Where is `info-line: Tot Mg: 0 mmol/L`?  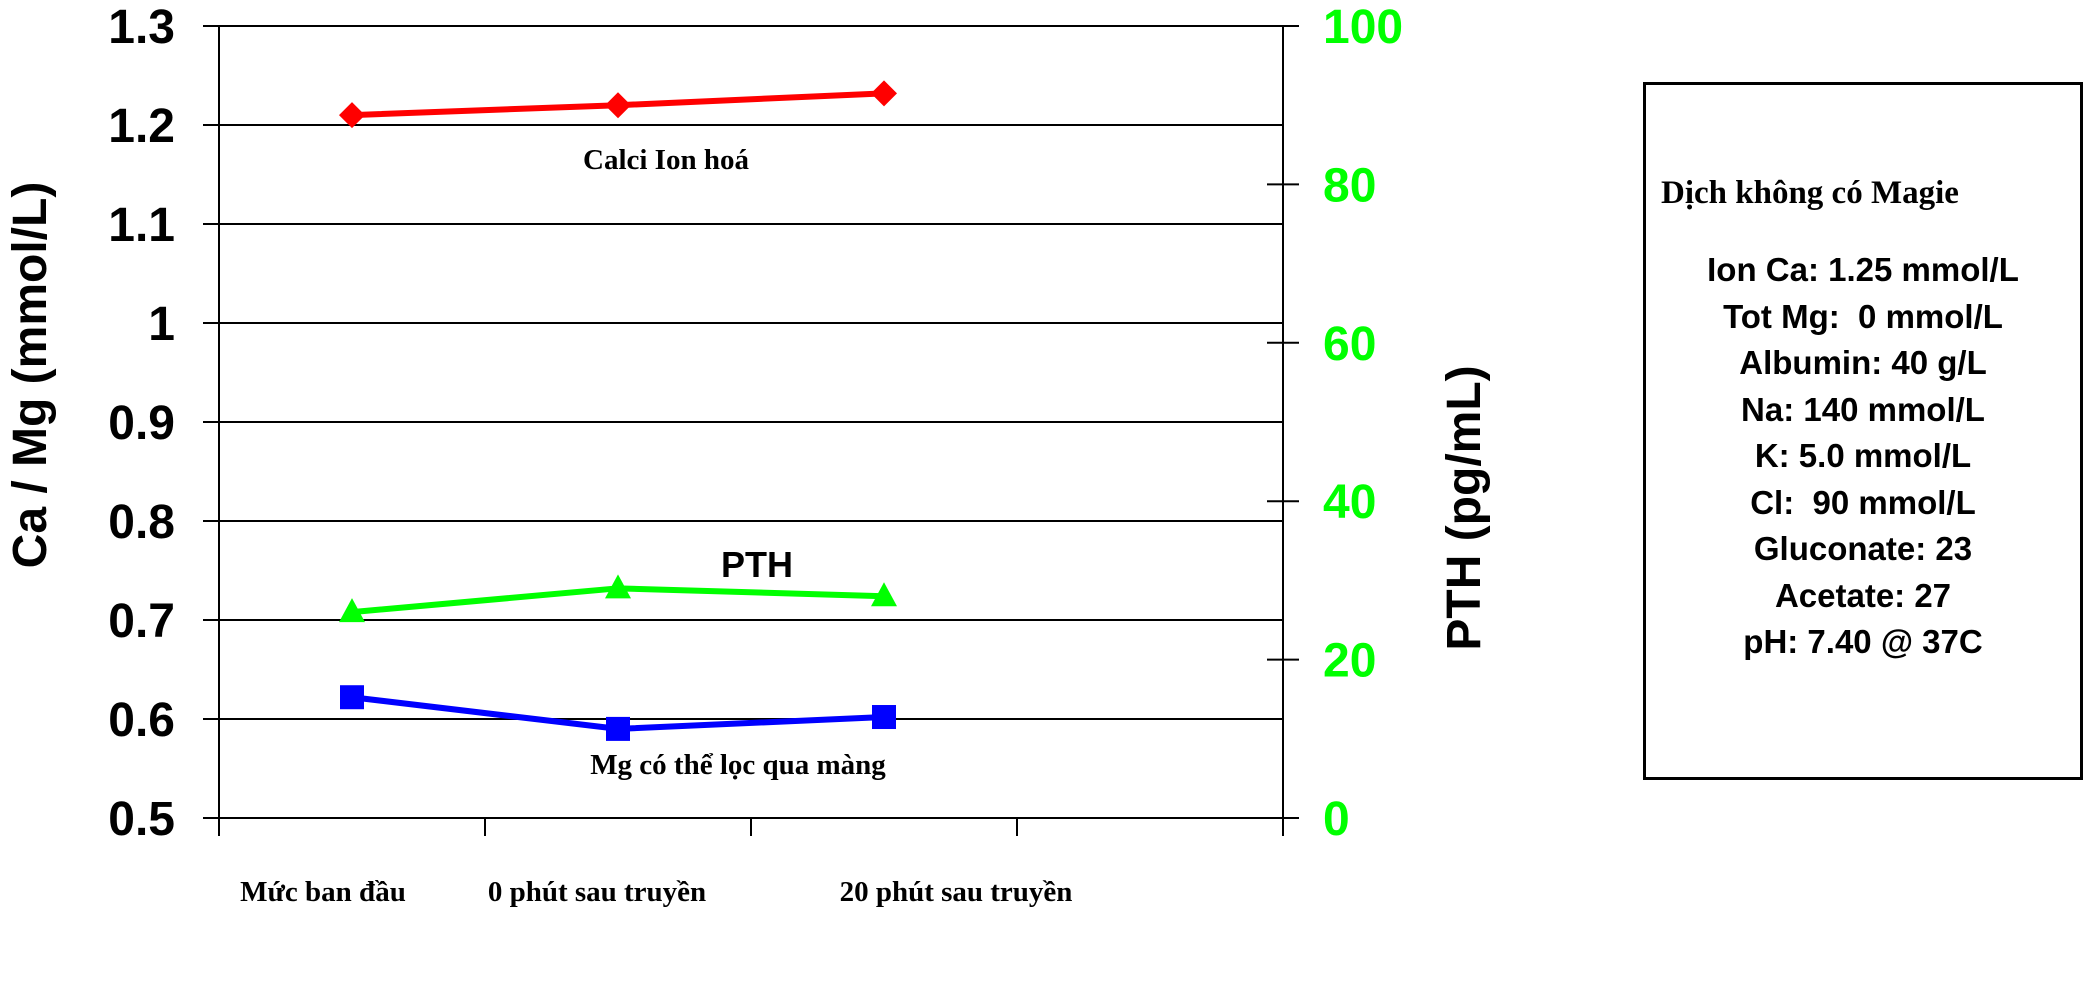
info-line: Tot Mg: 0 mmol/L is located at coordinates (1863, 316).